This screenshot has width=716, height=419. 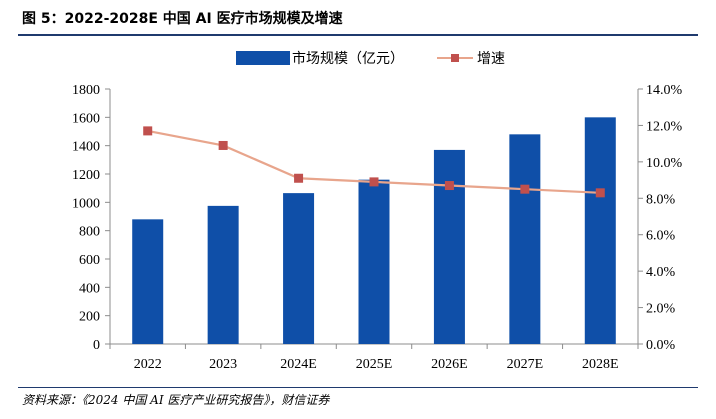 What do you see at coordinates (86, 147) in the screenshot?
I see `left-axis-tick-label: 1400` at bounding box center [86, 147].